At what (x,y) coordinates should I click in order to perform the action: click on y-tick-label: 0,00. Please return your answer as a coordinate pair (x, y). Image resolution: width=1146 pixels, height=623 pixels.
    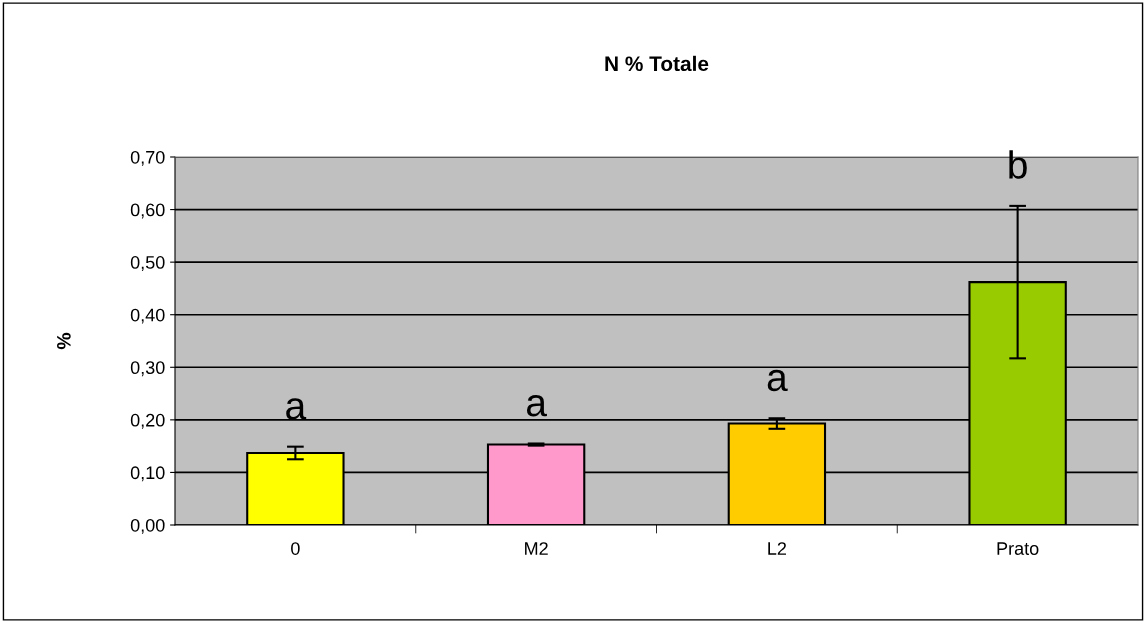
    Looking at the image, I should click on (147, 526).